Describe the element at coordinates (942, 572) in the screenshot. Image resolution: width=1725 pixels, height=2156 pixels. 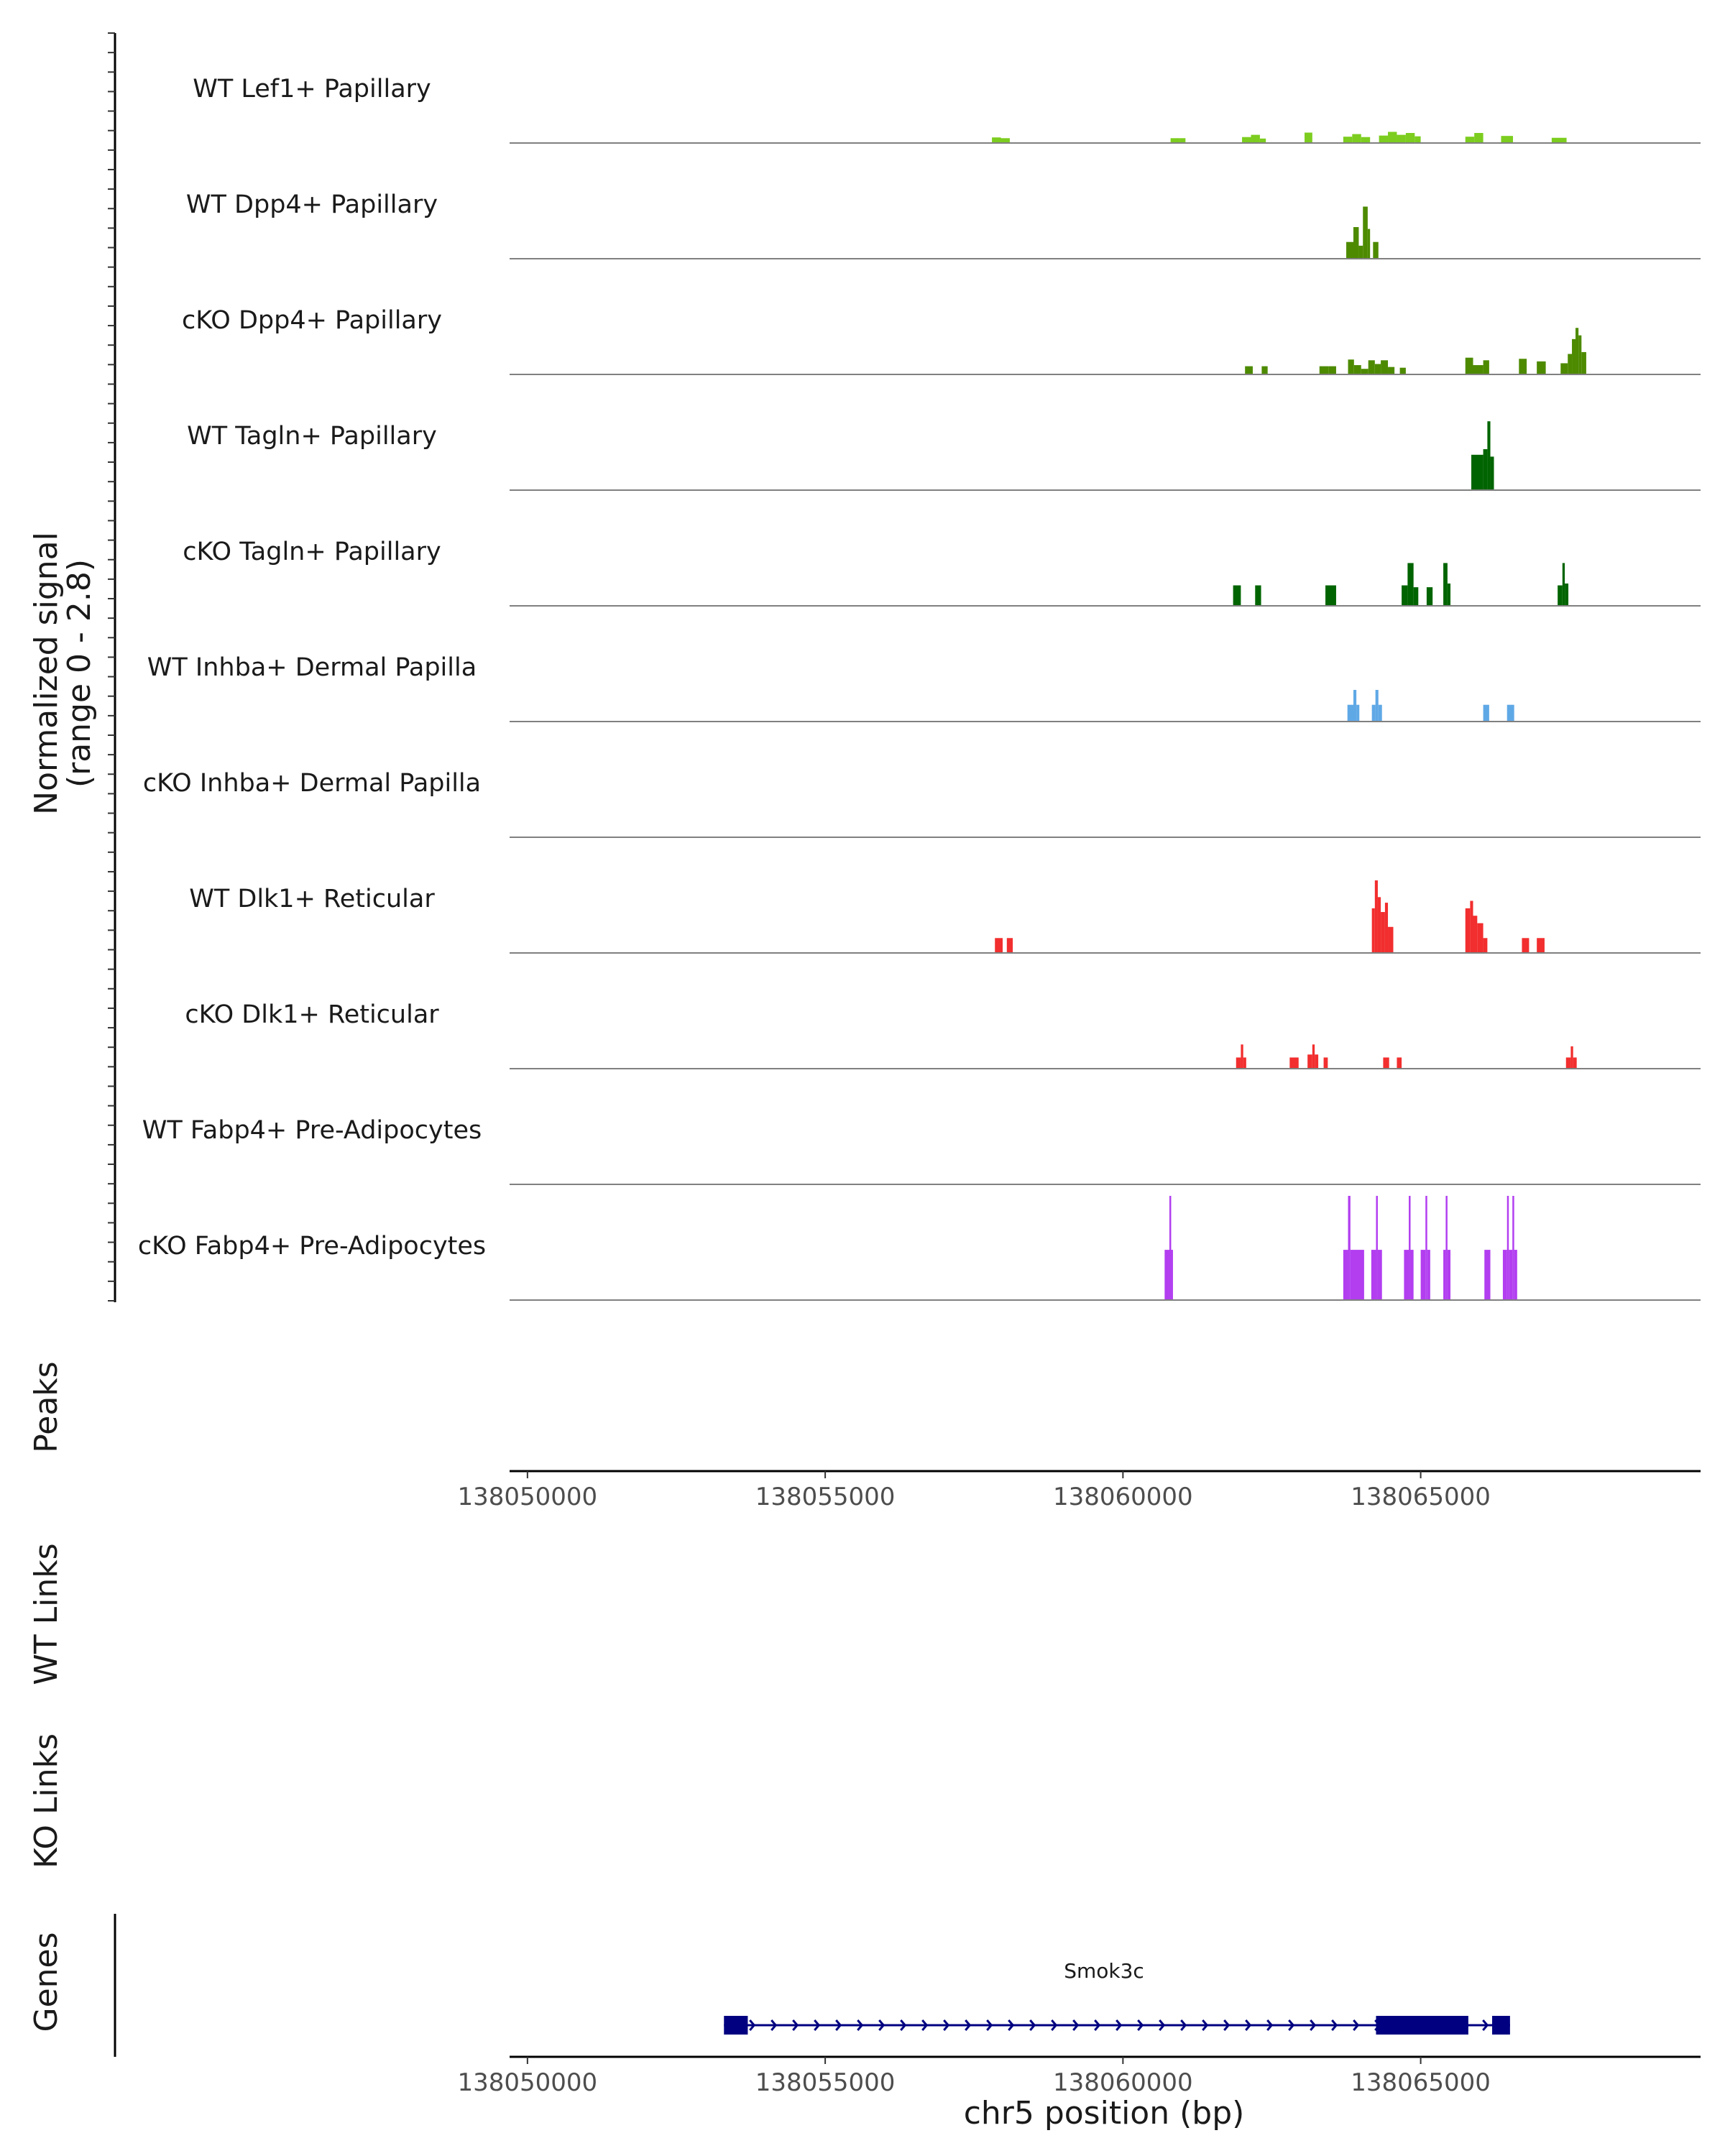
I see `signal-track: cKO Tagln+ Papillary` at that location.